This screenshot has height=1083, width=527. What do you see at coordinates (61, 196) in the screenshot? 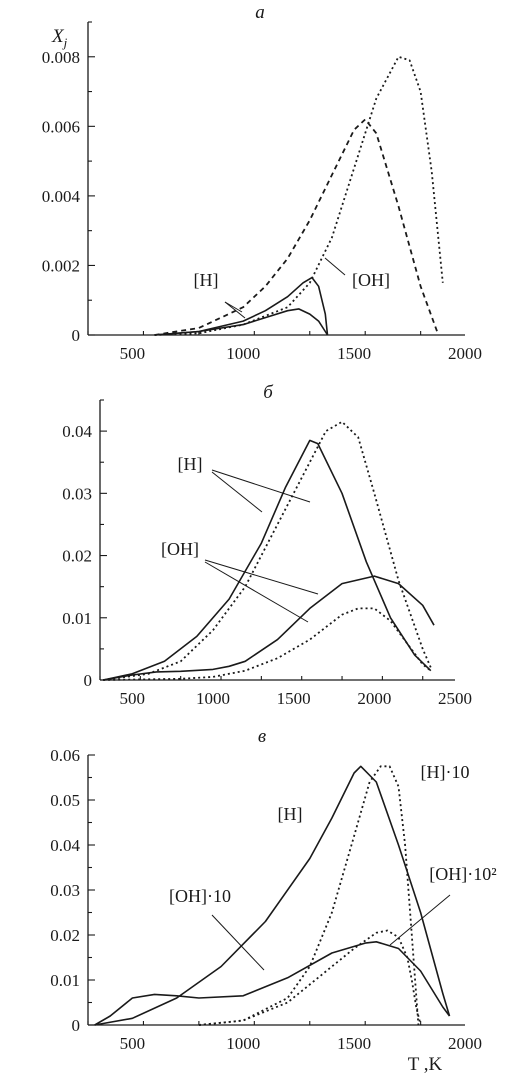
I see `y-tick-label: 0.004` at bounding box center [61, 196].